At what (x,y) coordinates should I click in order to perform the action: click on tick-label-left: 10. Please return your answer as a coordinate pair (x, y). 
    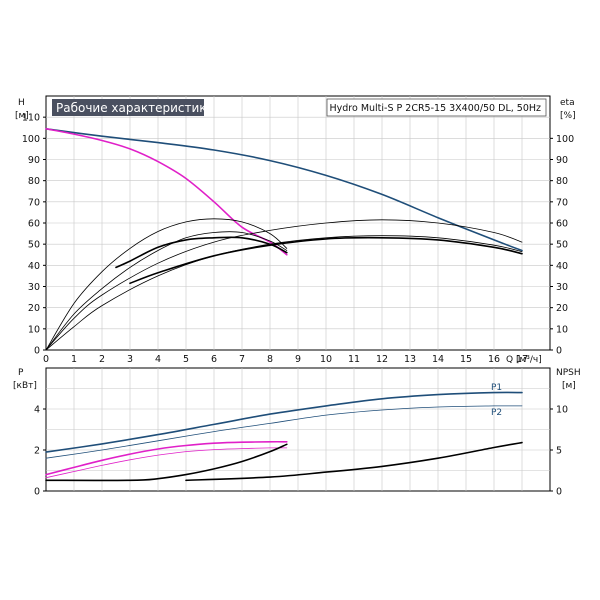
    Looking at the image, I should click on (34, 329).